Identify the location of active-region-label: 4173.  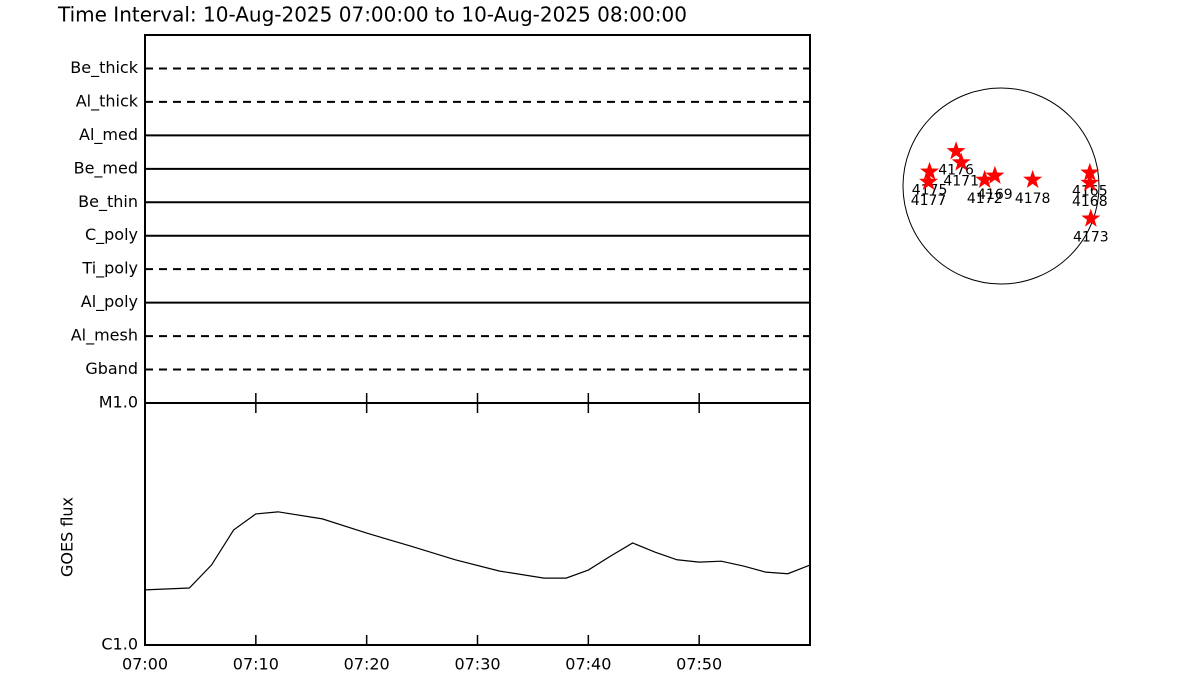
(1091, 238).